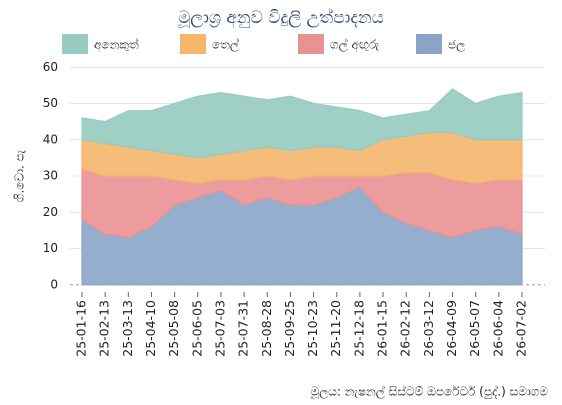 This screenshot has width=562, height=405. What do you see at coordinates (335, 328) in the screenshot?
I see `x-tick-label: 25-11-20` at bounding box center [335, 328].